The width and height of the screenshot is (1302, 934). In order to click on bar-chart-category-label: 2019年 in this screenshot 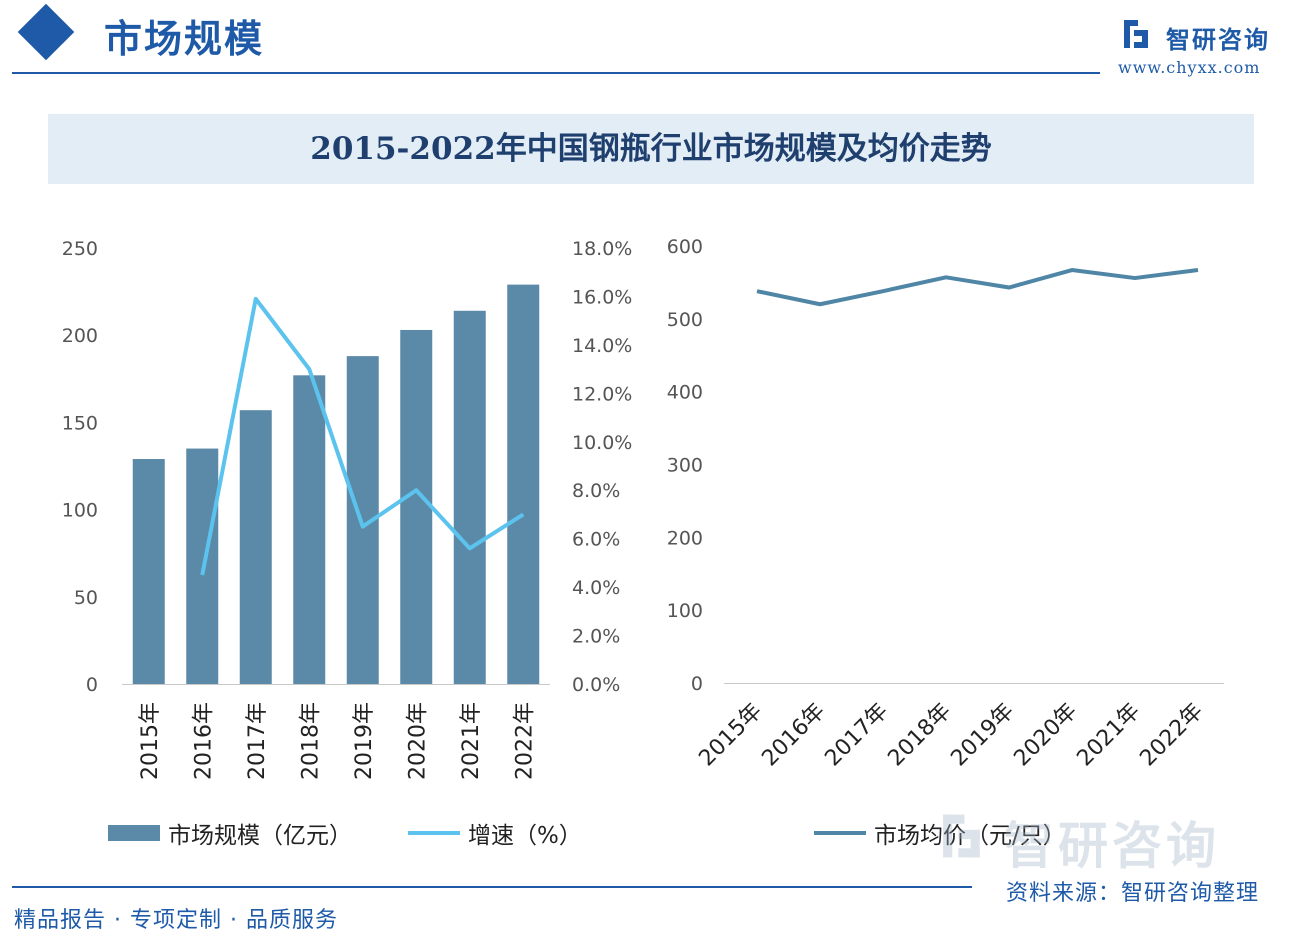, I will do `click(364, 741)`.